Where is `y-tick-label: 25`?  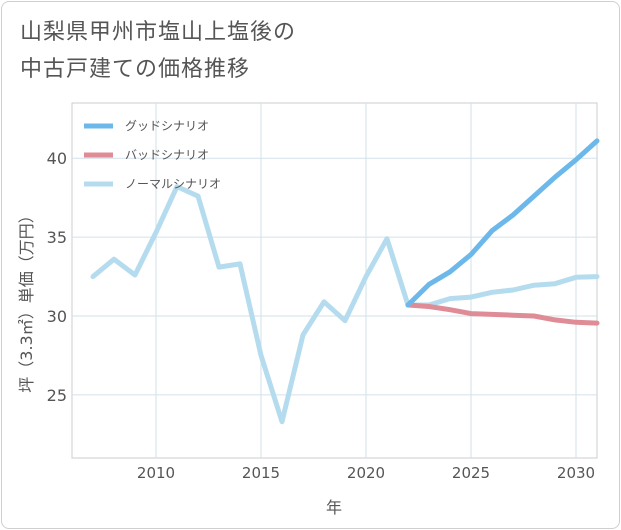
y-tick-label: 25 is located at coordinates (57, 395).